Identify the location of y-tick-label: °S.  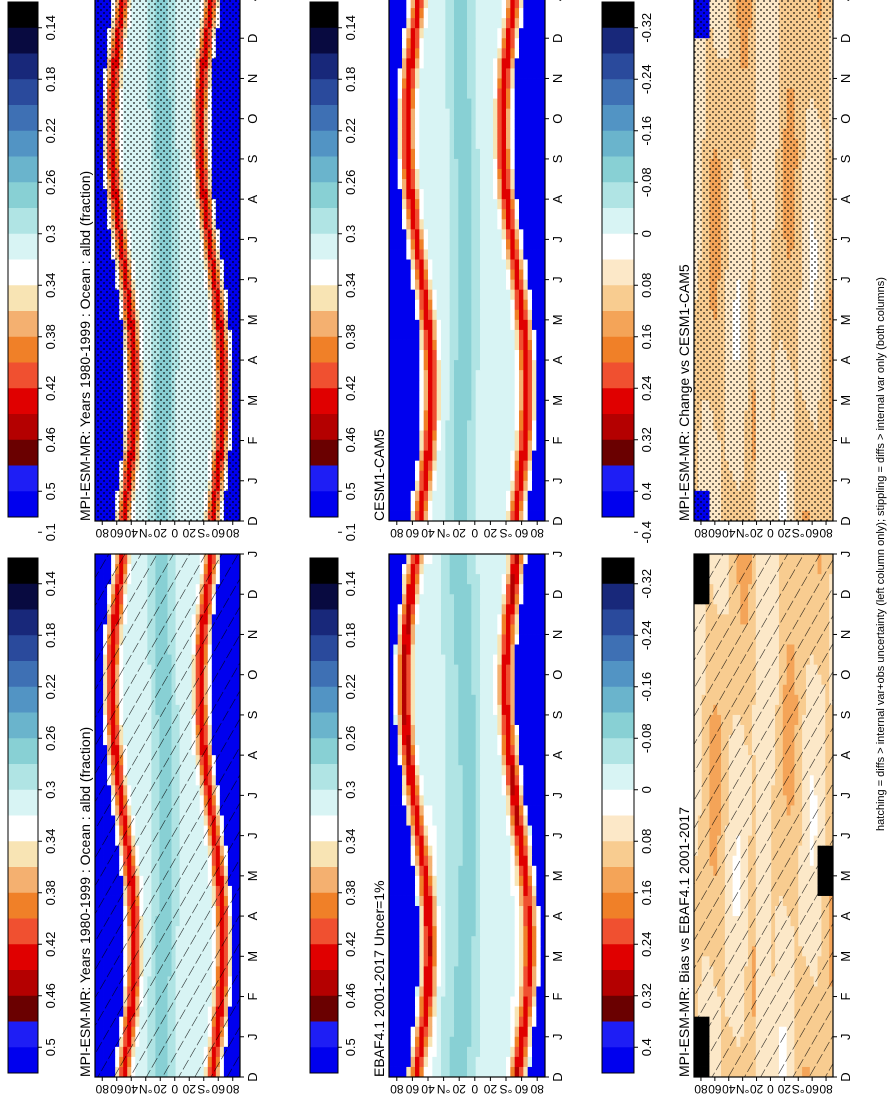
(203, 533).